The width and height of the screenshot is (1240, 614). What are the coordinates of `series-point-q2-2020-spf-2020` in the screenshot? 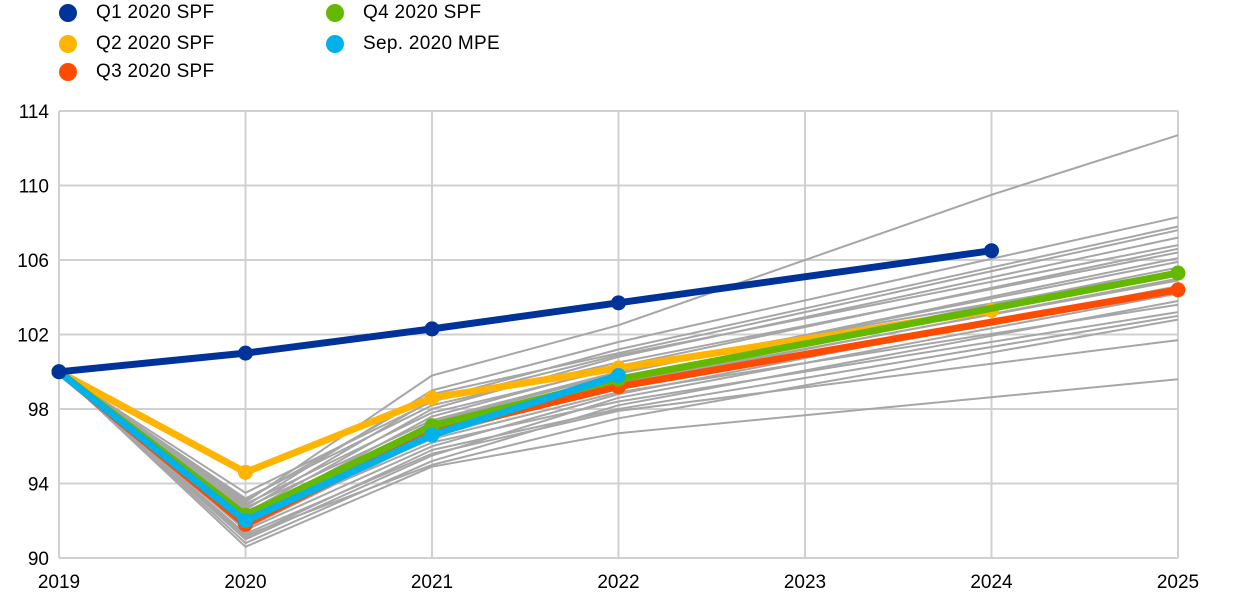 It's located at (245, 472).